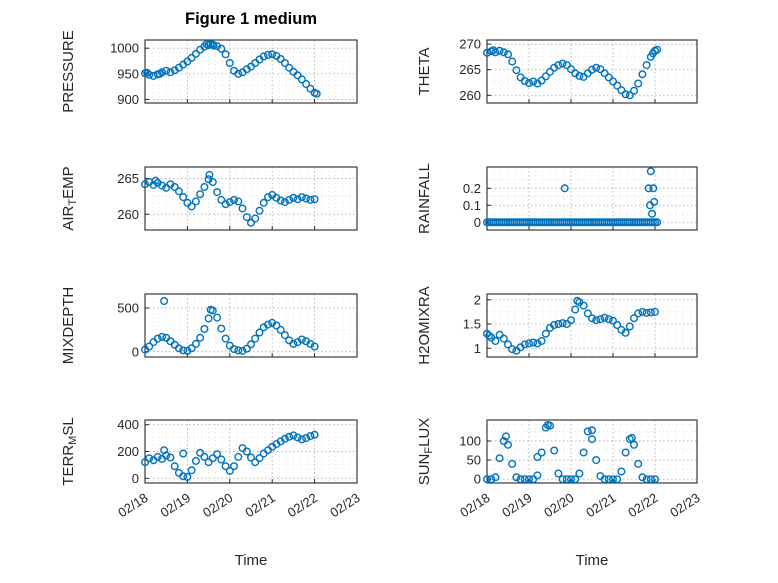 The height and width of the screenshot is (583, 778). What do you see at coordinates (69, 198) in the screenshot?
I see `ylabel-air_temp: AIRTEMP` at bounding box center [69, 198].